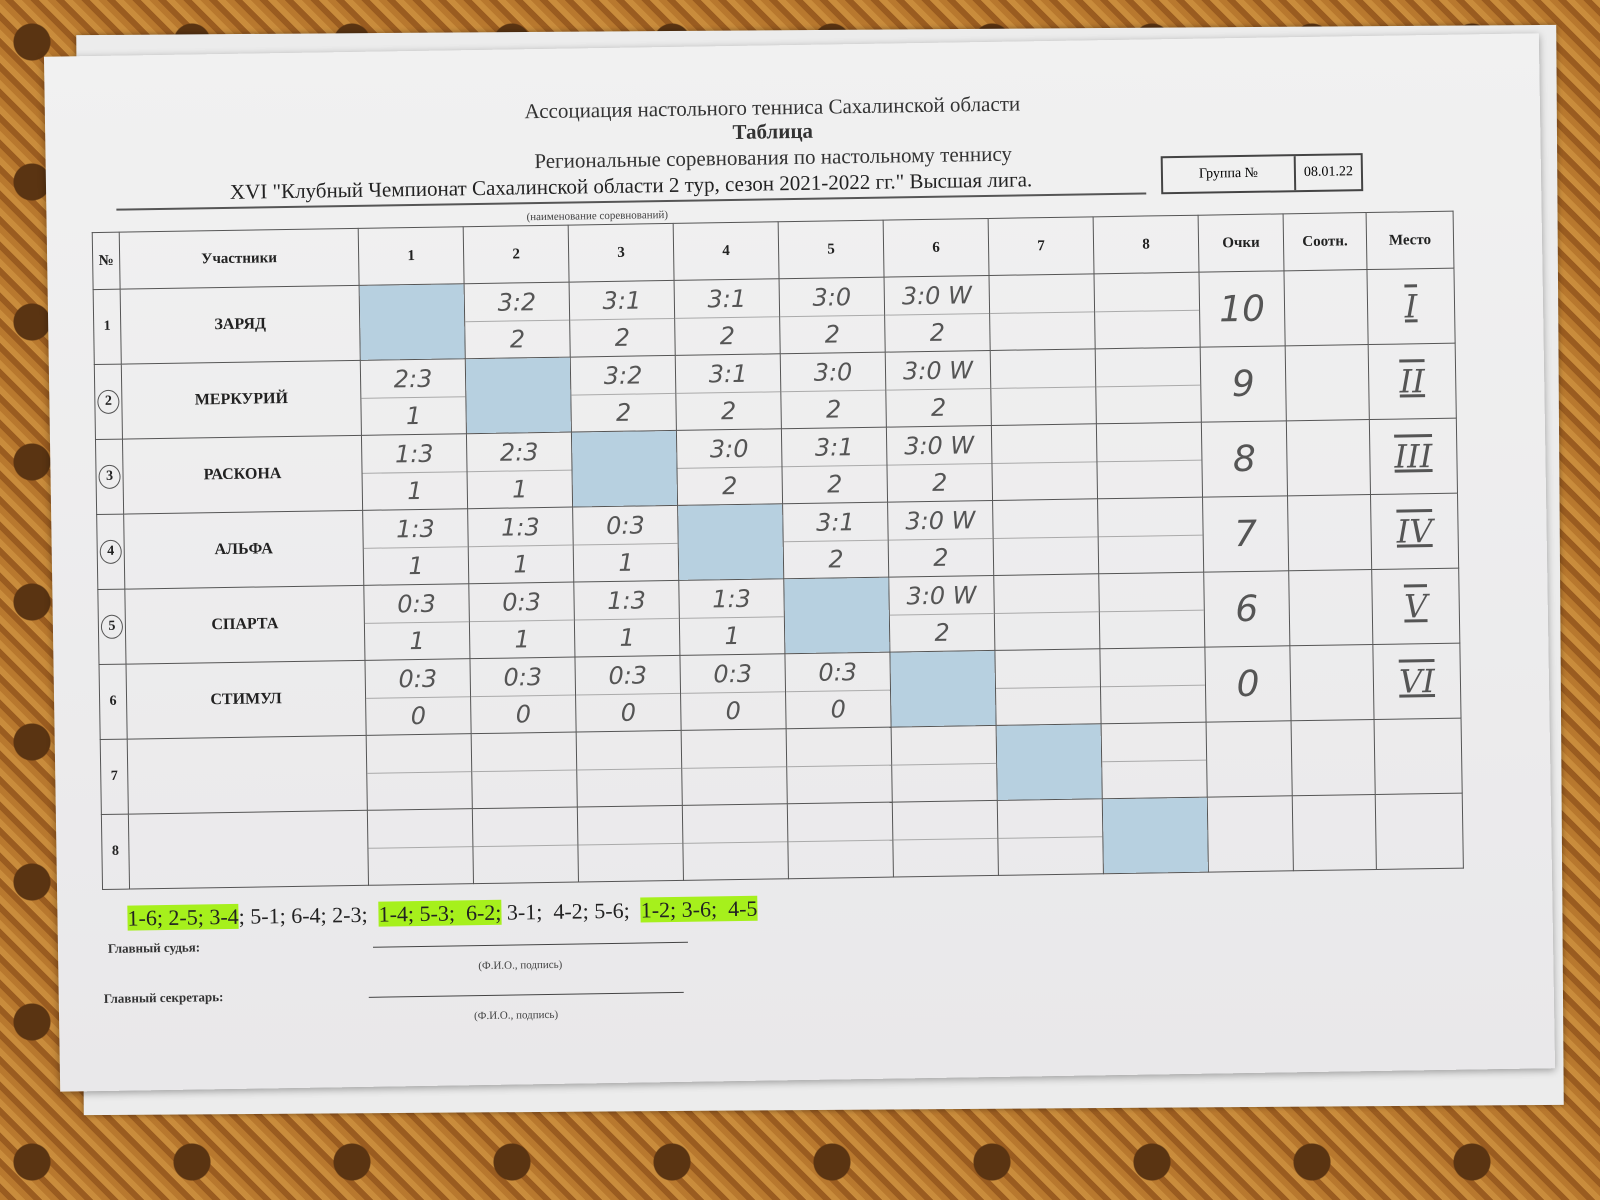  I want to click on match-score: 3:0 W, so click(937, 295).